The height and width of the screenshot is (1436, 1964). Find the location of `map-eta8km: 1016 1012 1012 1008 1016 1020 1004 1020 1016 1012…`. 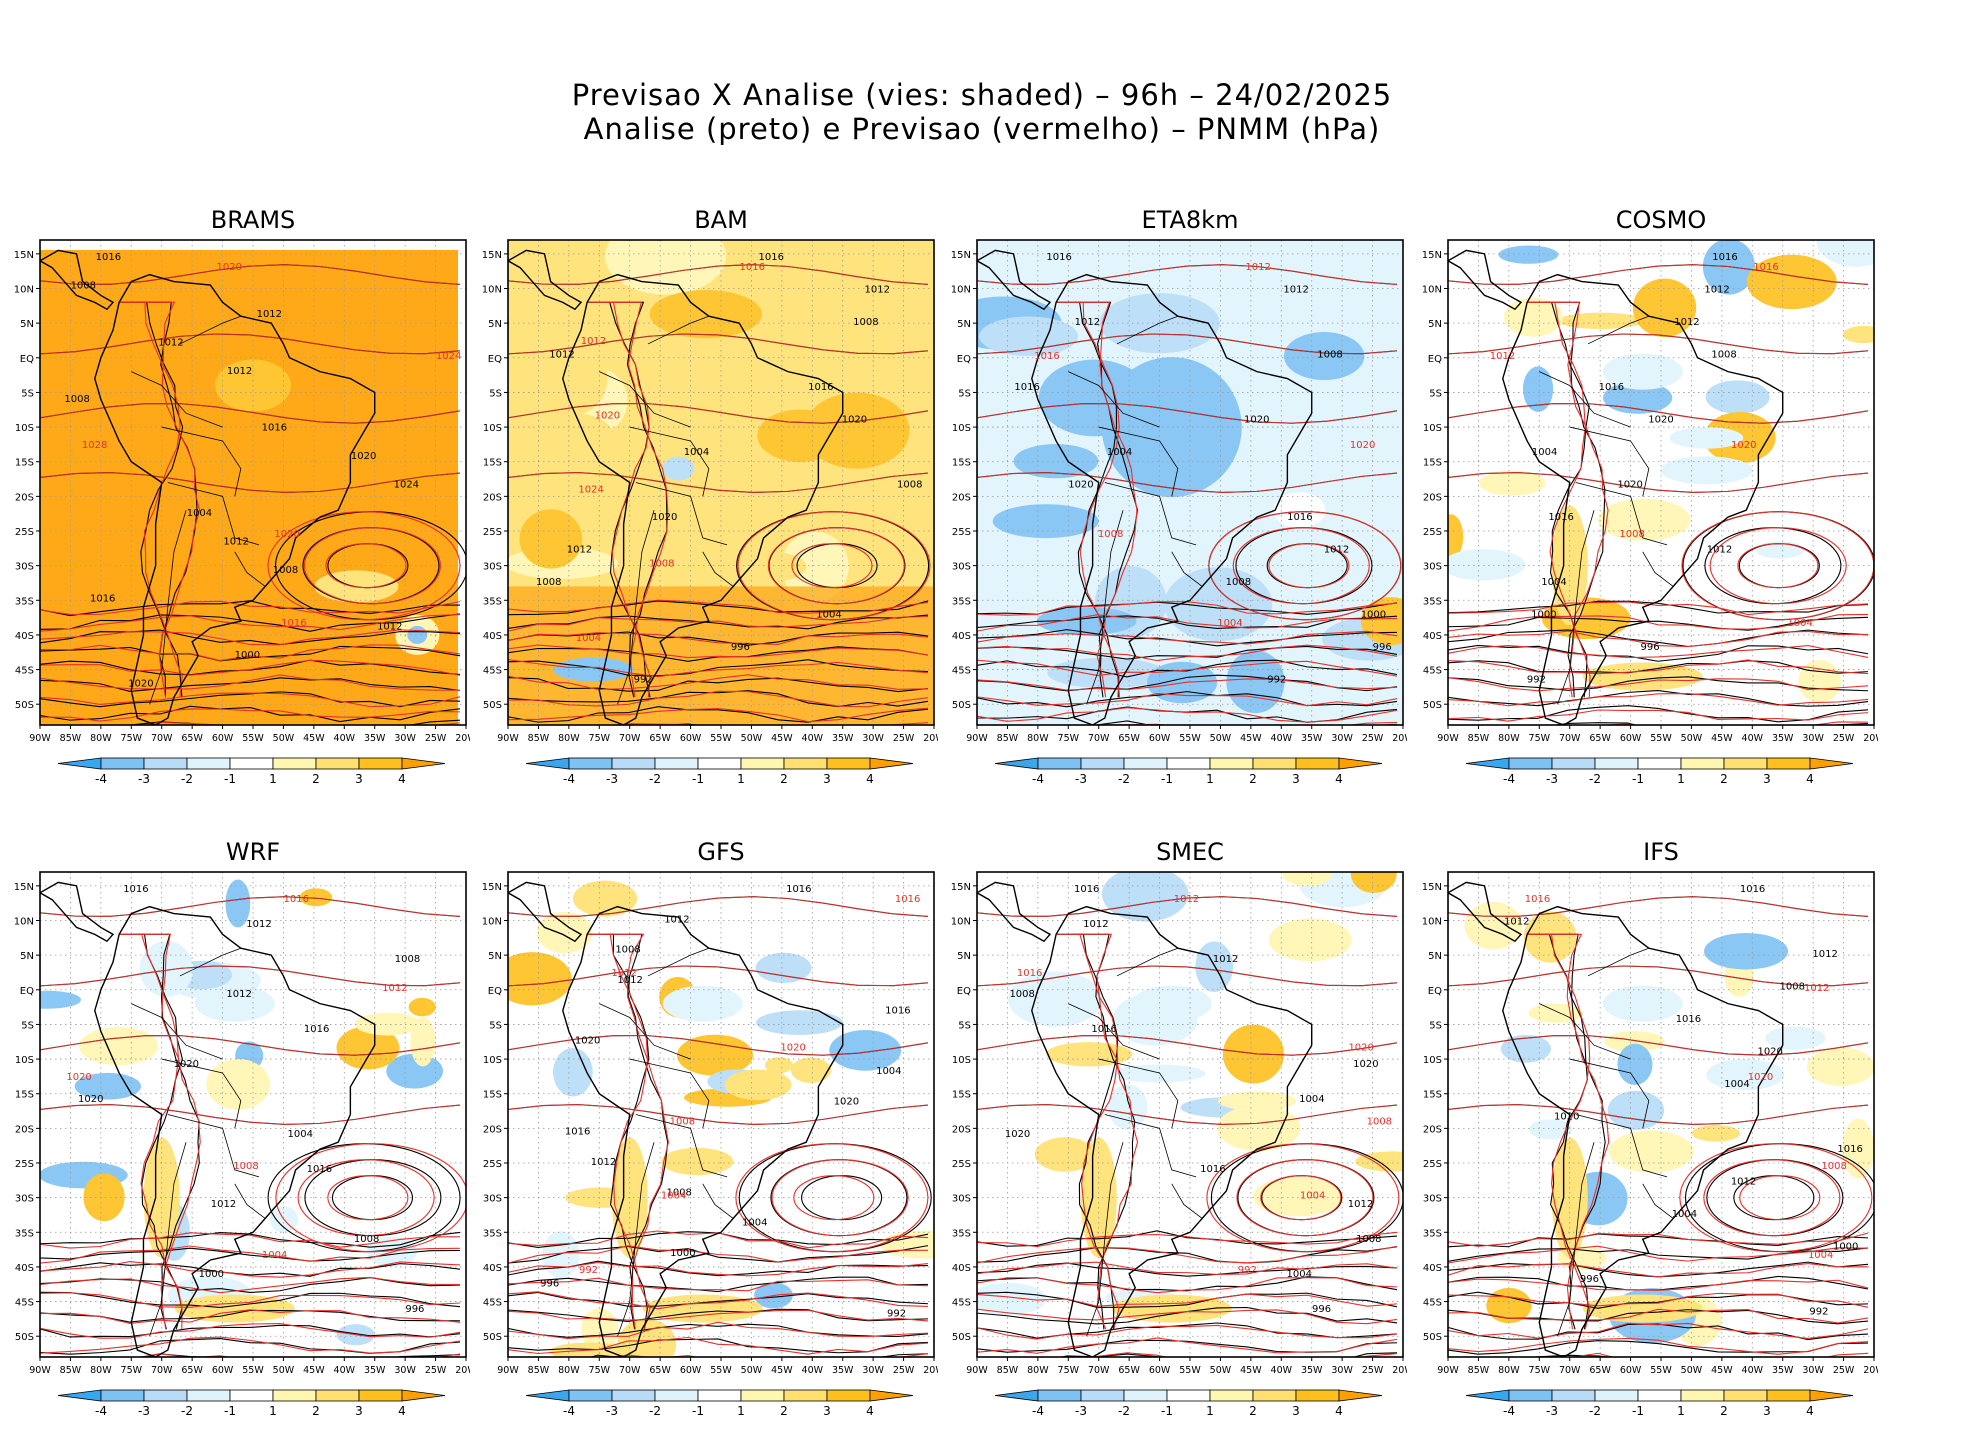

map-eta8km: 1016 1012 1012 1008 1016 1020 1004 1020 1016 1012… is located at coordinates (1179, 512).